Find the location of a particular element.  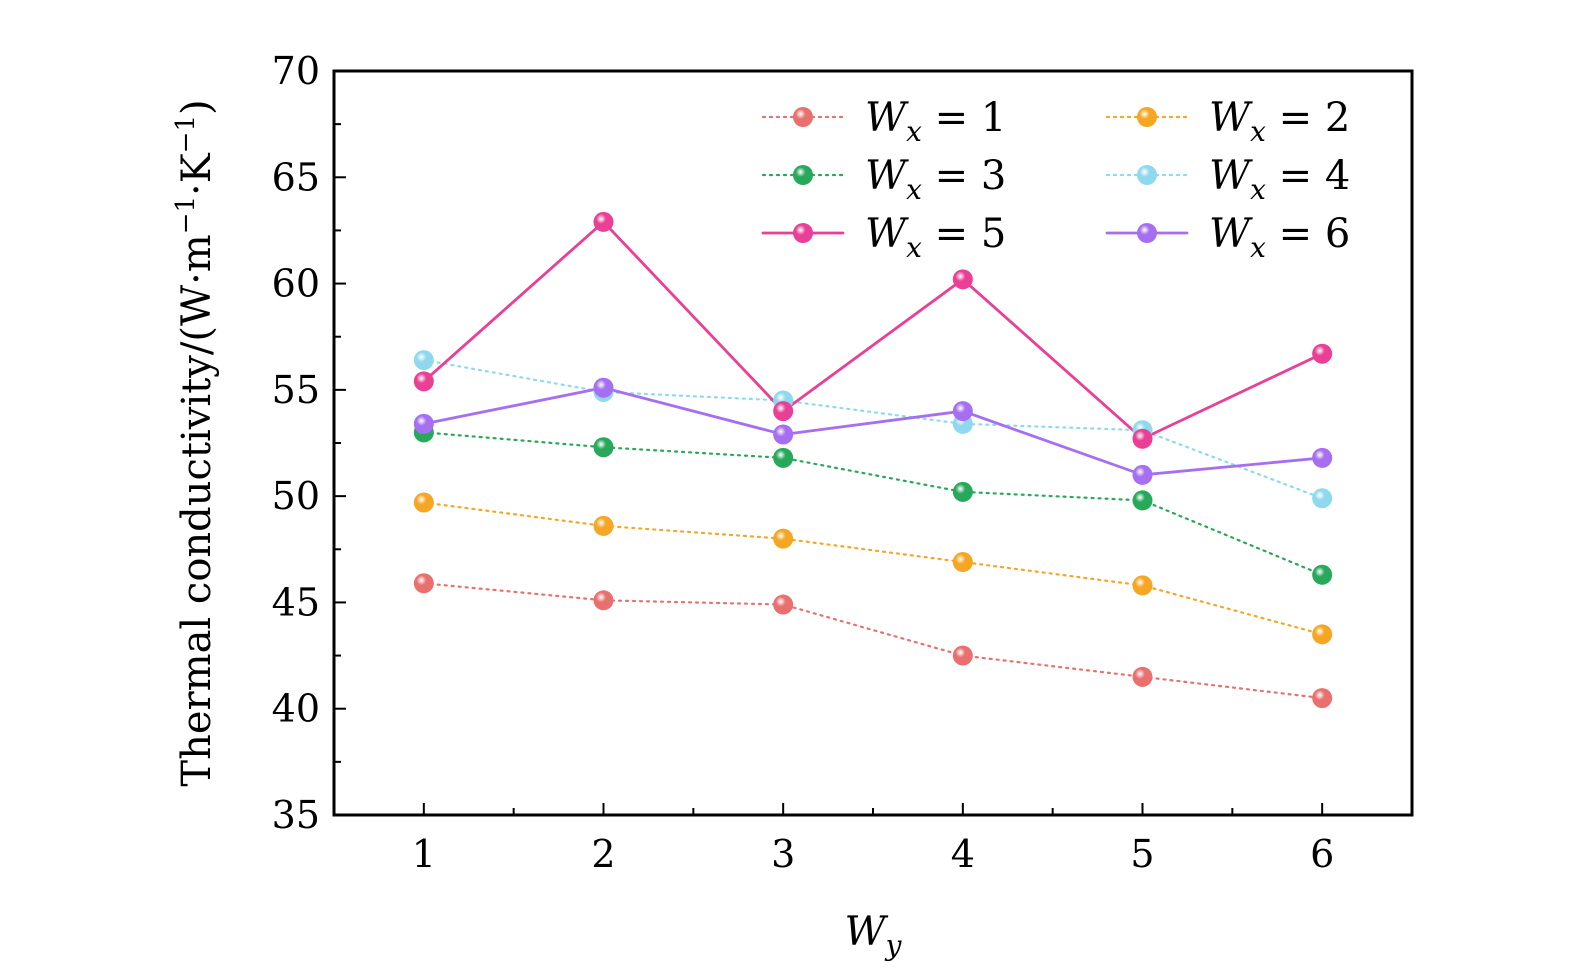

legend-label: Wx = 3 is located at coordinates (935, 179).